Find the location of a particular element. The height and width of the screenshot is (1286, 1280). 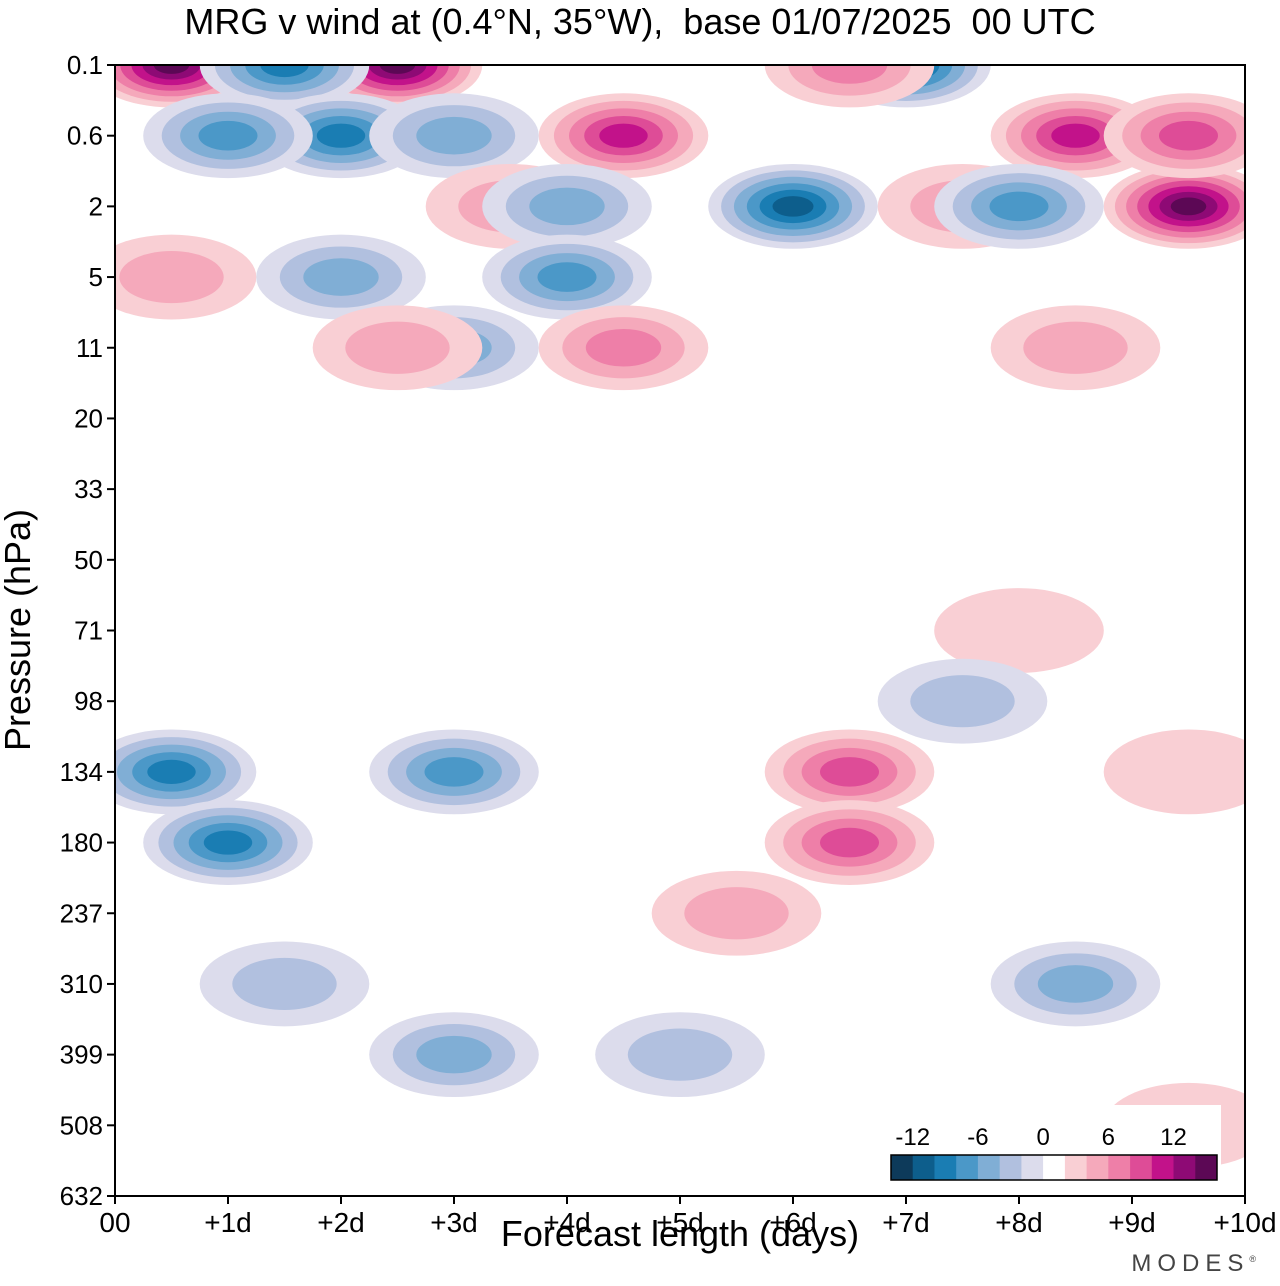

x-tick-label: +8d is located at coordinates (1019, 1222).